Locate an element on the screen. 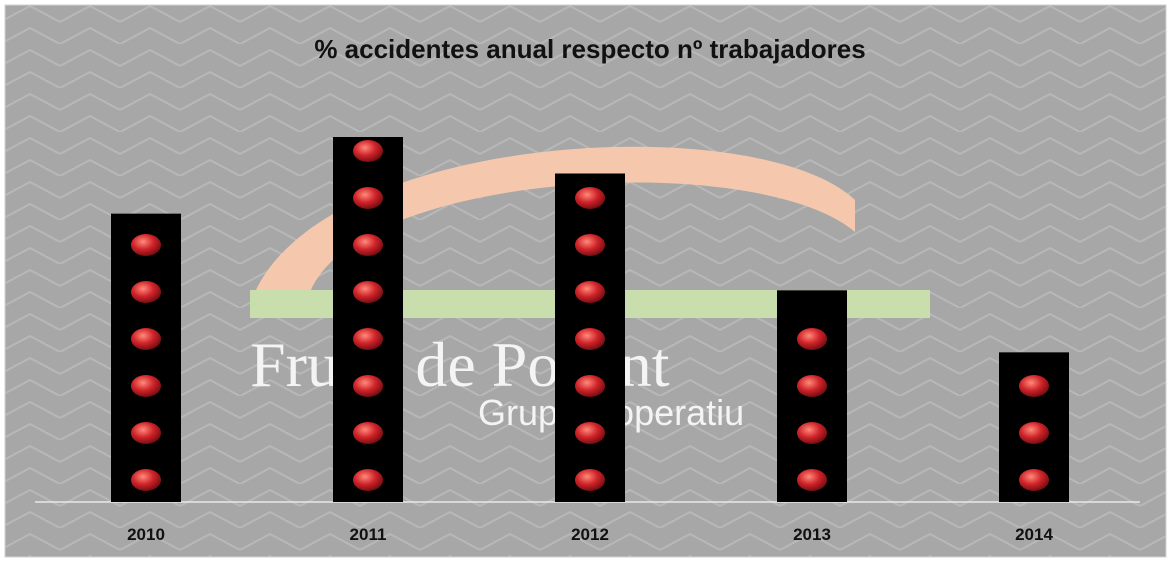 The image size is (1171, 562). x-tick-label: 2014 is located at coordinates (1034, 534).